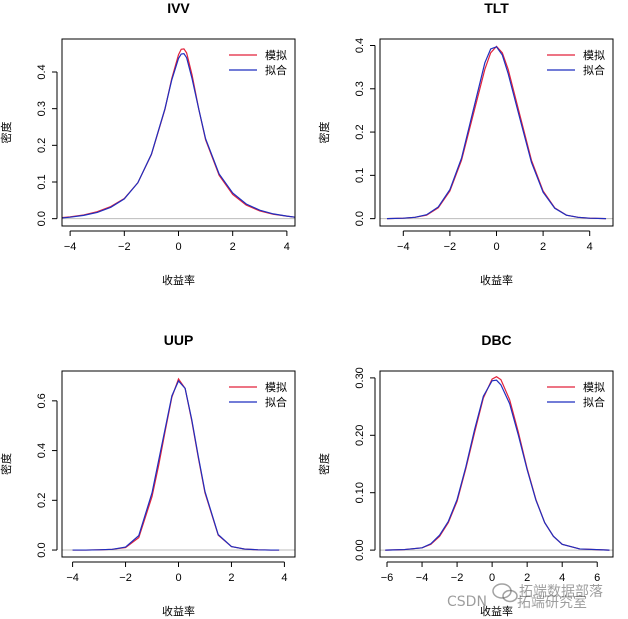 The width and height of the screenshot is (628, 619). I want to click on y-tick-label: 0.10, so click(360, 492).